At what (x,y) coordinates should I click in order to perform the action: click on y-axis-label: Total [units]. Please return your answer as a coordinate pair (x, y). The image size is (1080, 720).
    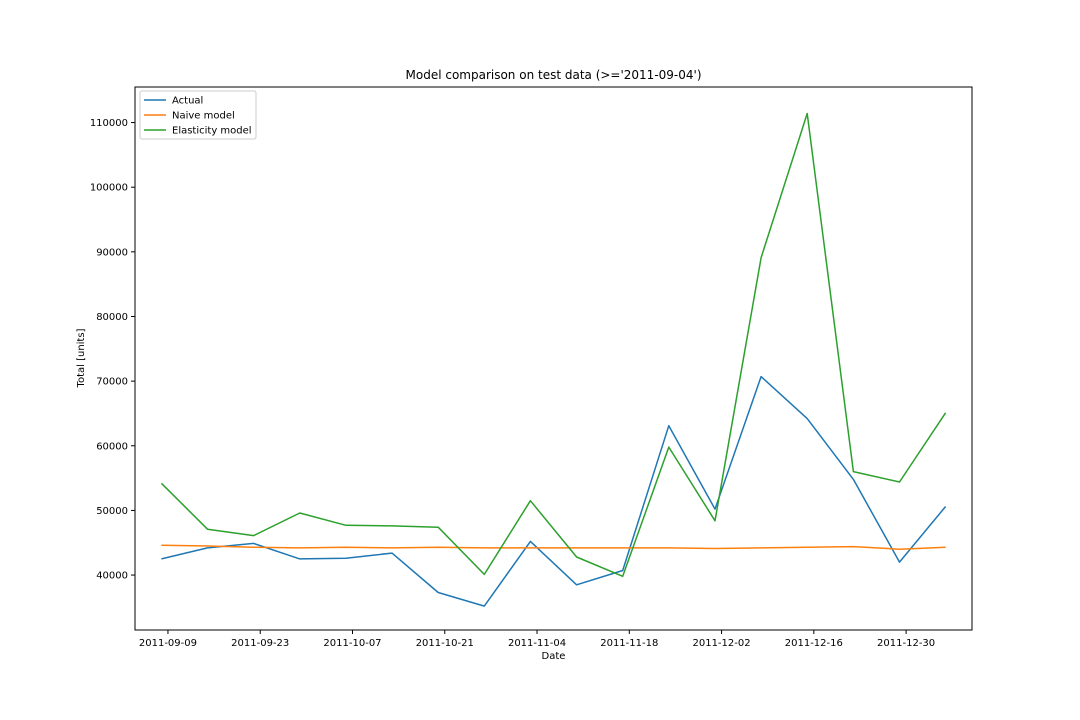
    Looking at the image, I should click on (81, 358).